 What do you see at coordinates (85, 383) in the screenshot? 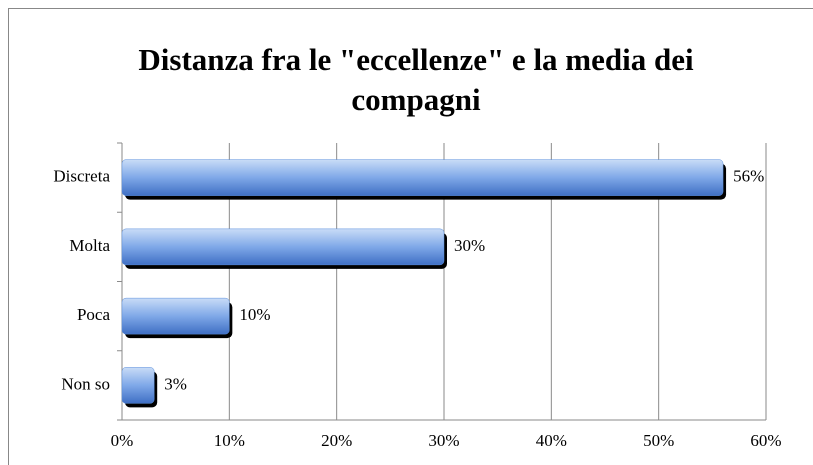
I see `y-tick-label: Non so` at bounding box center [85, 383].